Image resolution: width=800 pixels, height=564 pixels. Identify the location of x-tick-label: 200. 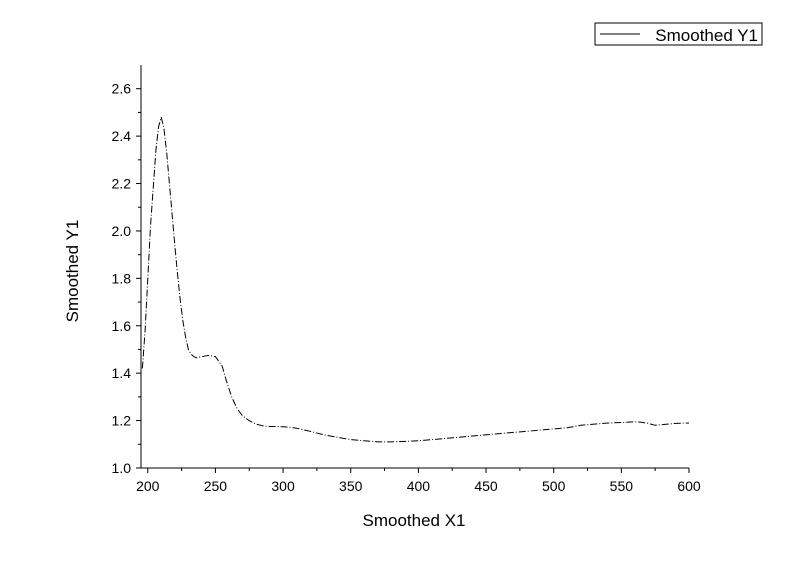
(148, 486).